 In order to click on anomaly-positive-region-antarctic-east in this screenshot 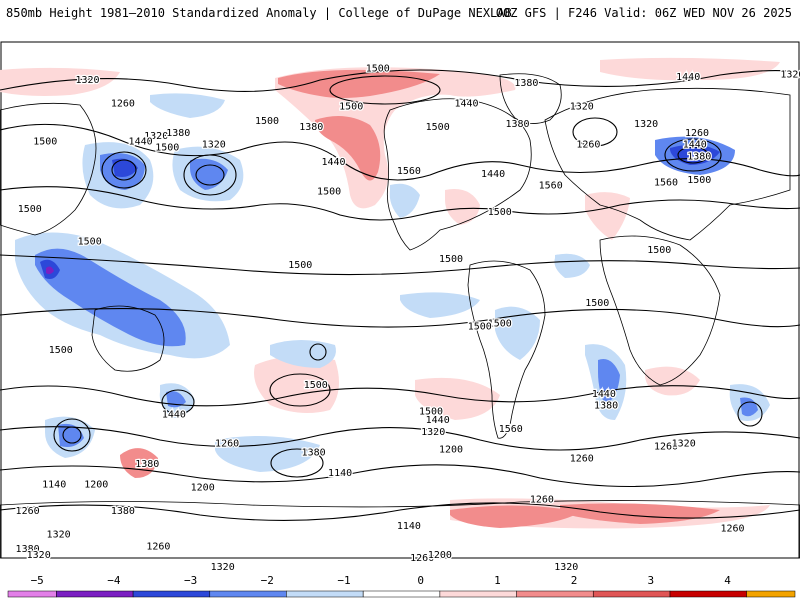, I will do `click(640, 513)`.